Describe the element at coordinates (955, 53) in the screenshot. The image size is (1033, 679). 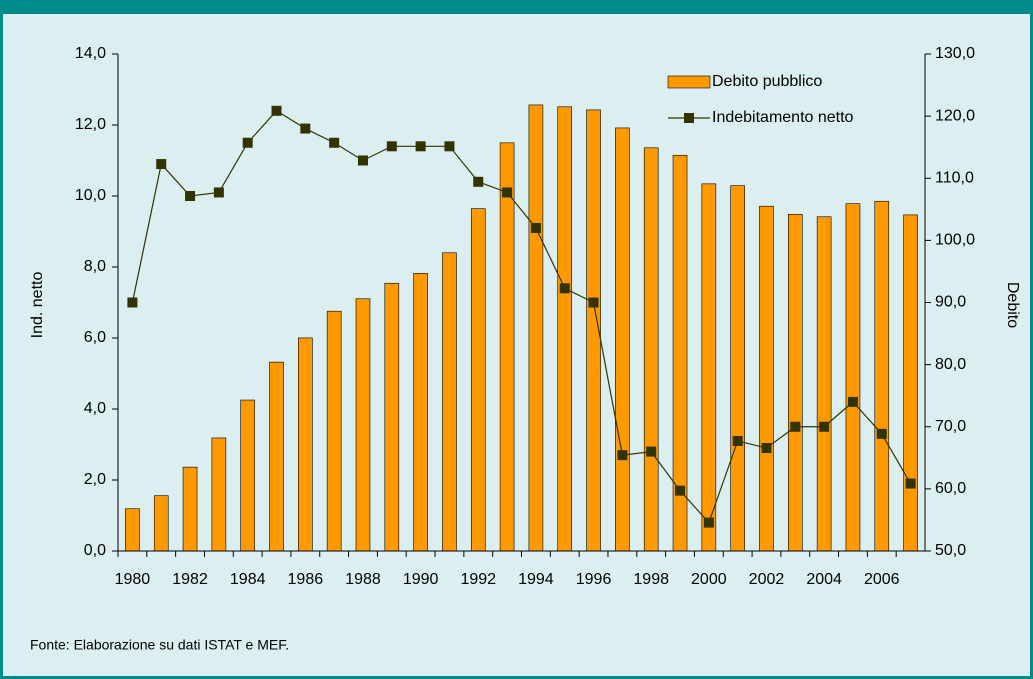
I see `y2-tick-label: 130,0` at that location.